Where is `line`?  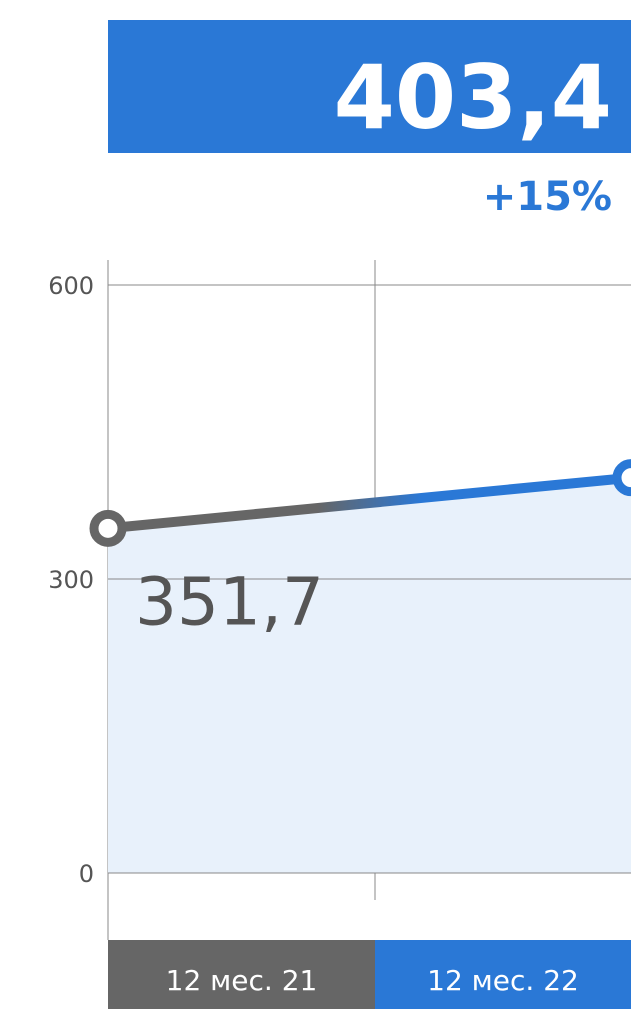
line is located at coordinates (369, 503).